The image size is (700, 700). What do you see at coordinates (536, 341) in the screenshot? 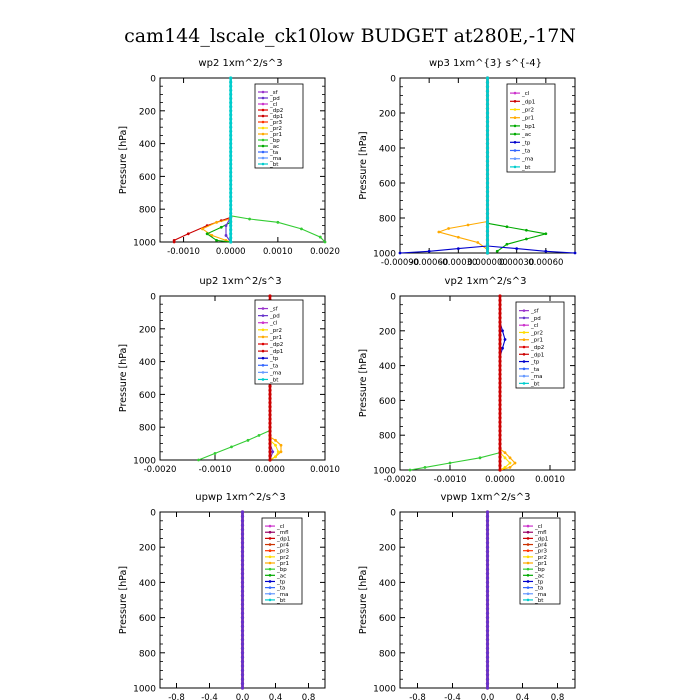
I see `legend-label: _pr1` at bounding box center [536, 341].